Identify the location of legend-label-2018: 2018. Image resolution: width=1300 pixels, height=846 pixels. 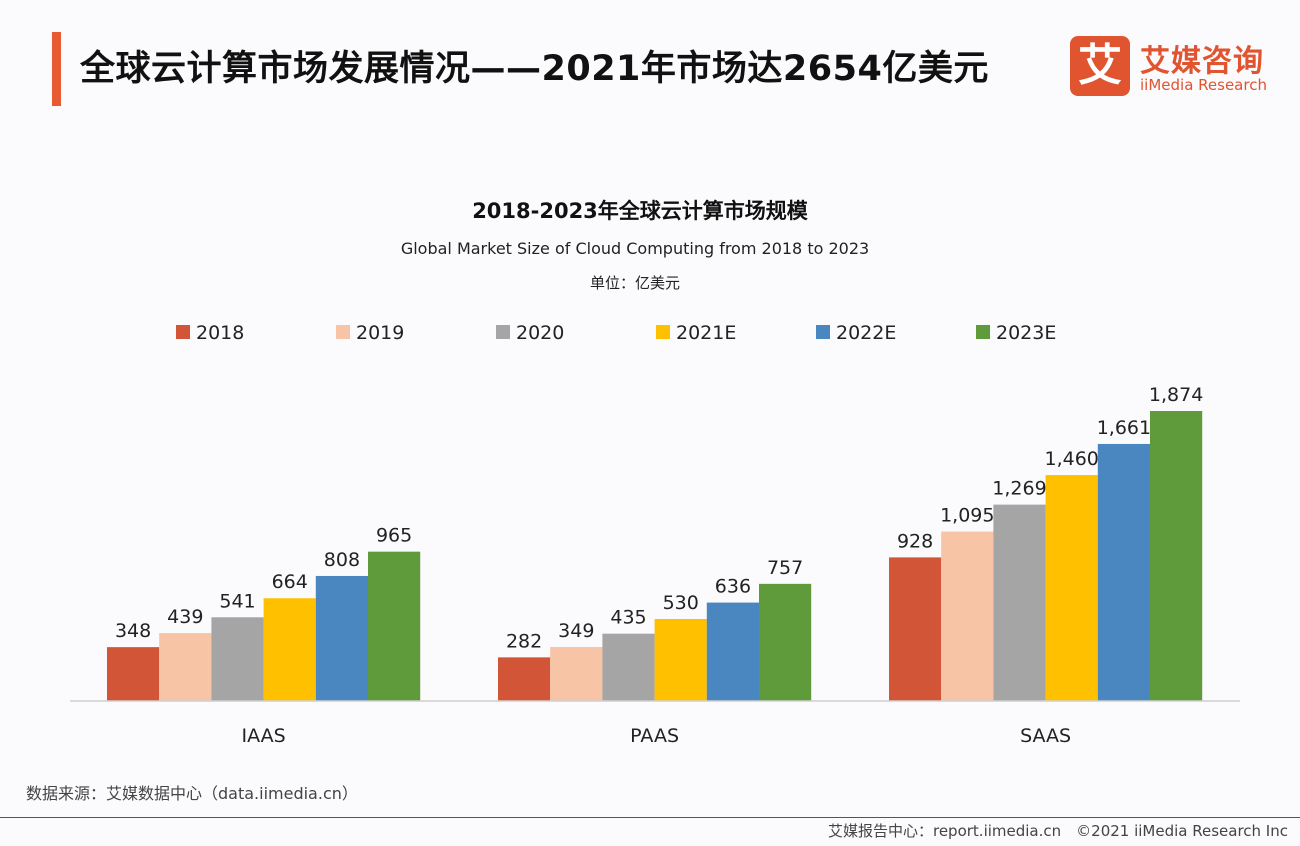
(220, 333).